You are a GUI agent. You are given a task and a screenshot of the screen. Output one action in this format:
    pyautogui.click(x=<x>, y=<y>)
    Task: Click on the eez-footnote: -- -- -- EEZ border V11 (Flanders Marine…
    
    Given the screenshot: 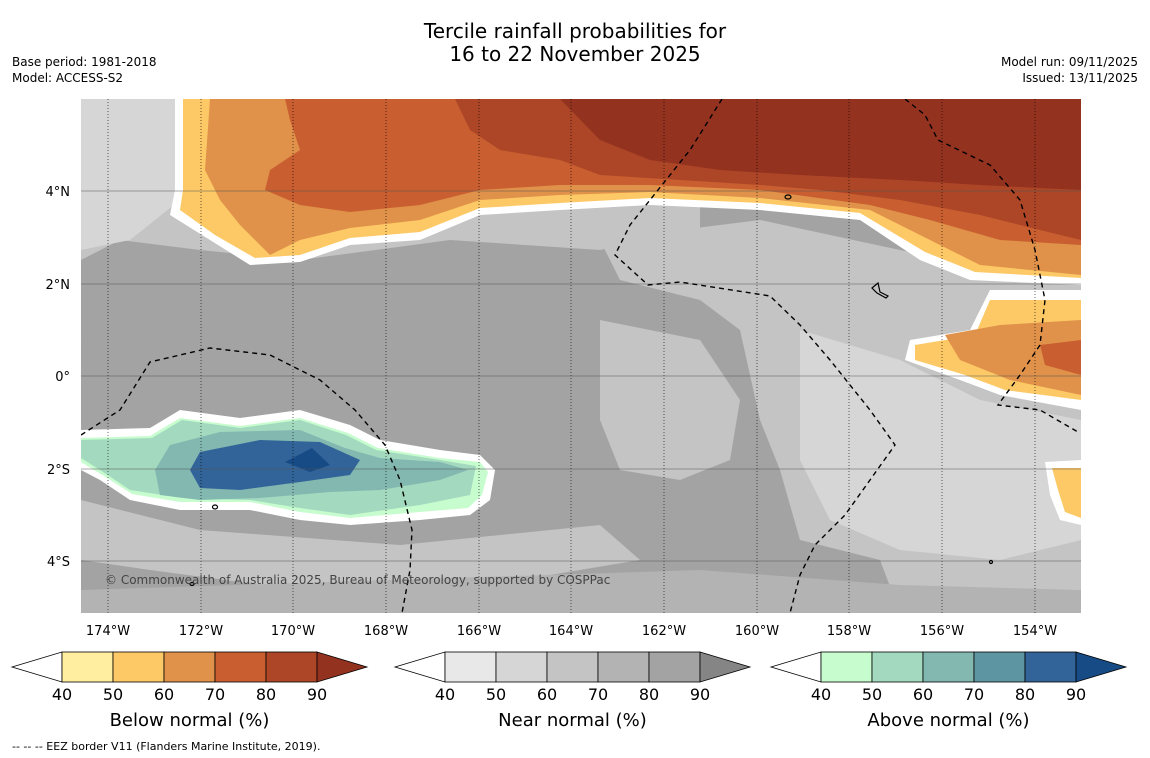 What is the action you would take?
    pyautogui.click(x=166, y=746)
    